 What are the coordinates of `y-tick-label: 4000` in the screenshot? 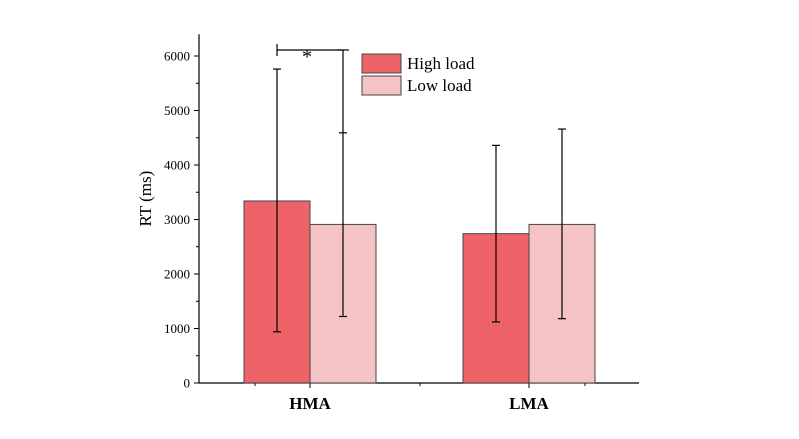 It's located at (177, 165).